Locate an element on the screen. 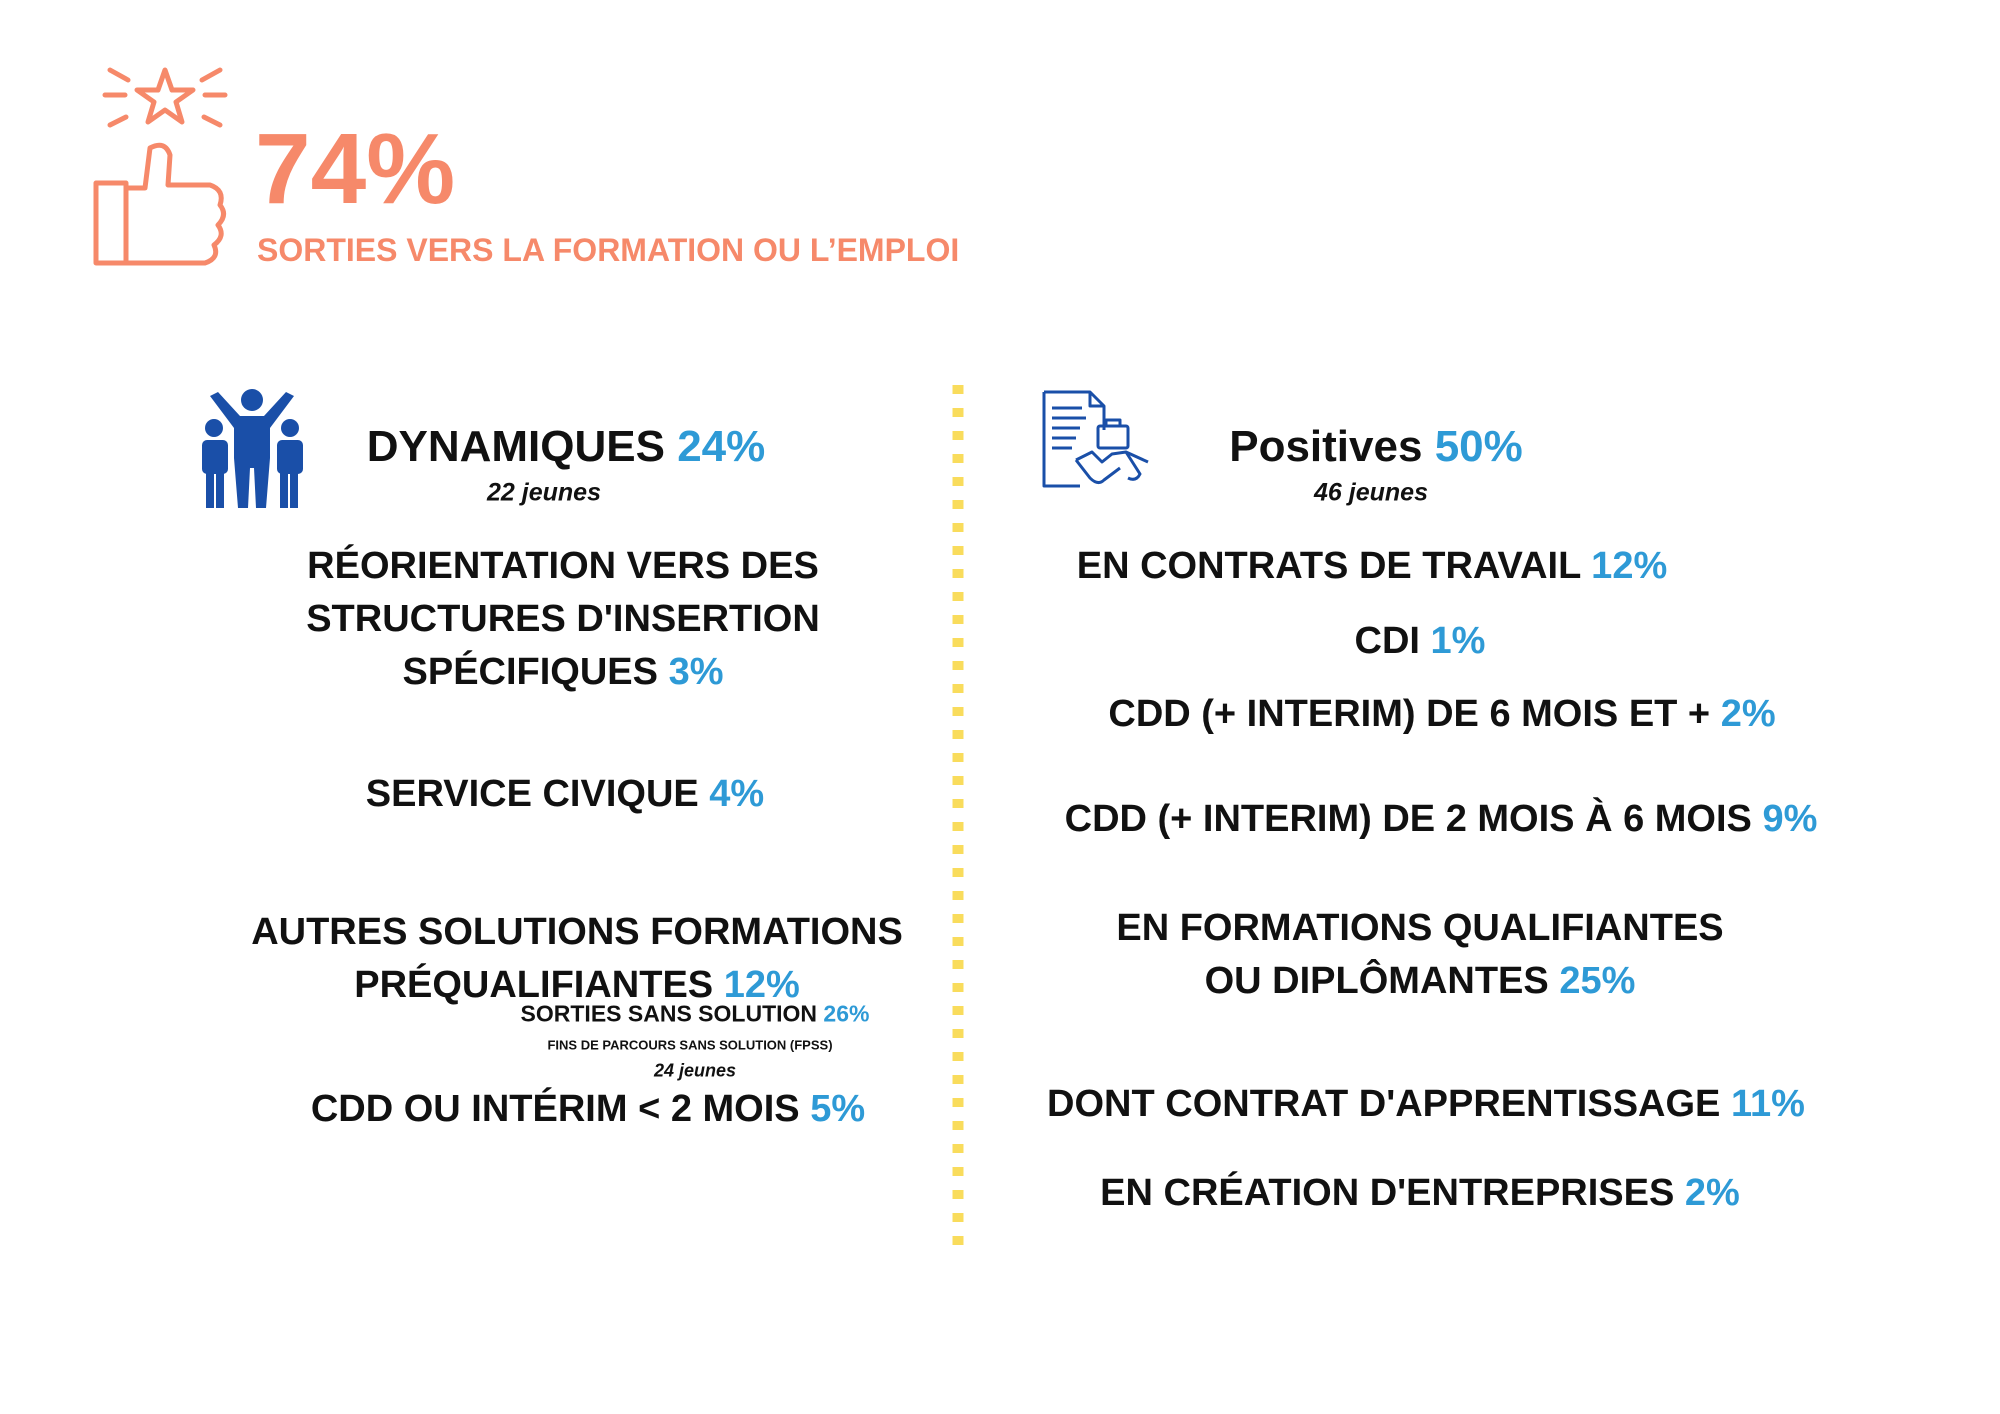 Image resolution: width=2000 pixels, height=1414 pixels. item-percent: 9% is located at coordinates (1790, 819).